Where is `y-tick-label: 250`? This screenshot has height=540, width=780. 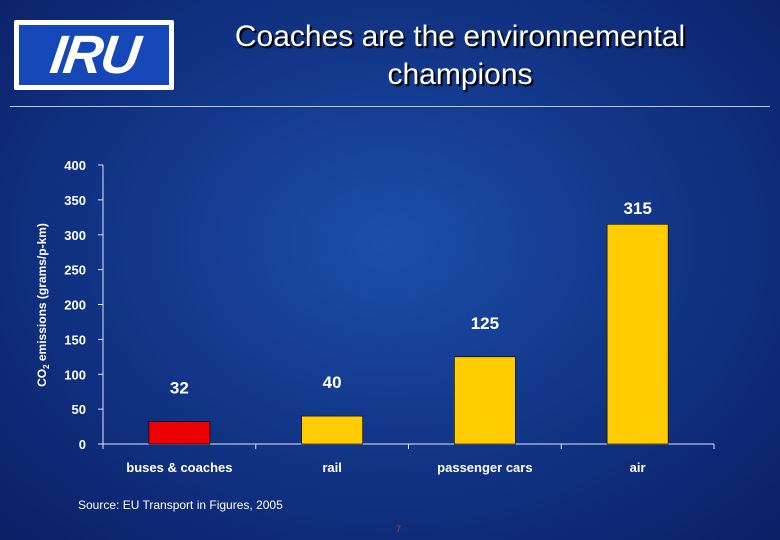 y-tick-label: 250 is located at coordinates (75, 270).